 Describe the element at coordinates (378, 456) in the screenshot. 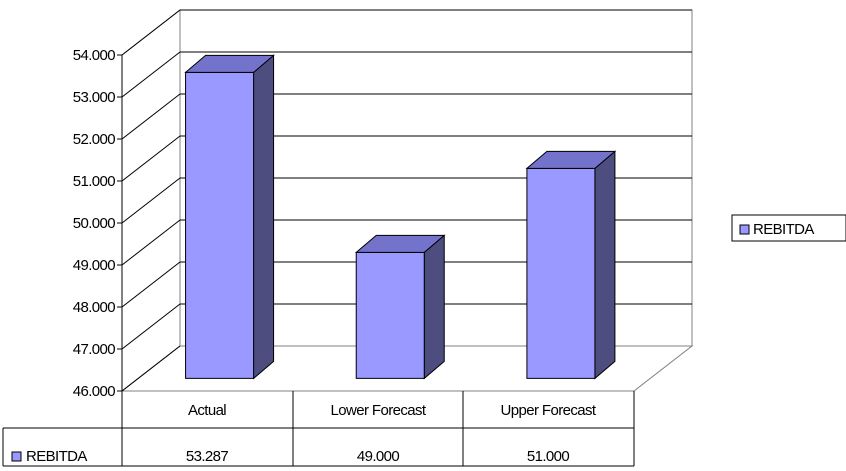

I see `table-value-lower-forecast: 49.000` at that location.